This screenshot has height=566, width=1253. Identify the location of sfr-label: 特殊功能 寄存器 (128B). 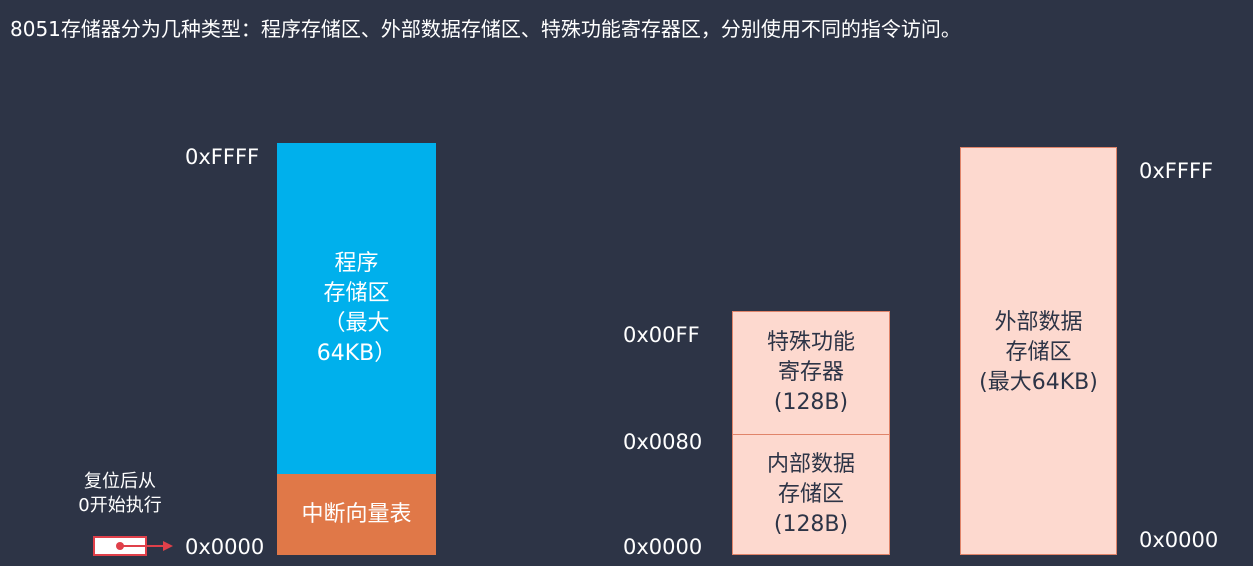
(810, 372).